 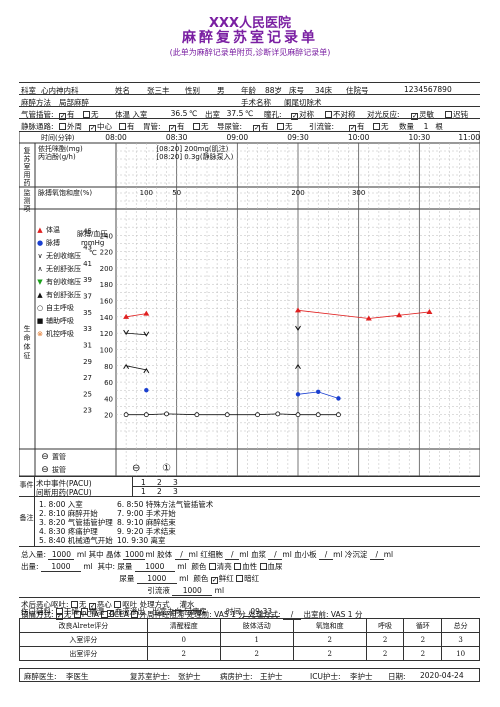 What do you see at coordinates (136, 368) in the screenshot?
I see `dia-line` at bounding box center [136, 368].